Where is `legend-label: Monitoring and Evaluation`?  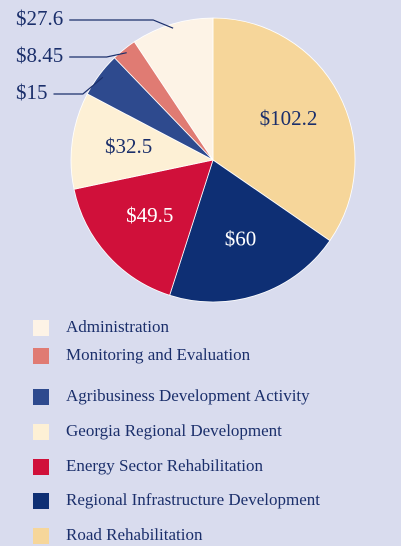 legend-label: Monitoring and Evaluation is located at coordinates (158, 354).